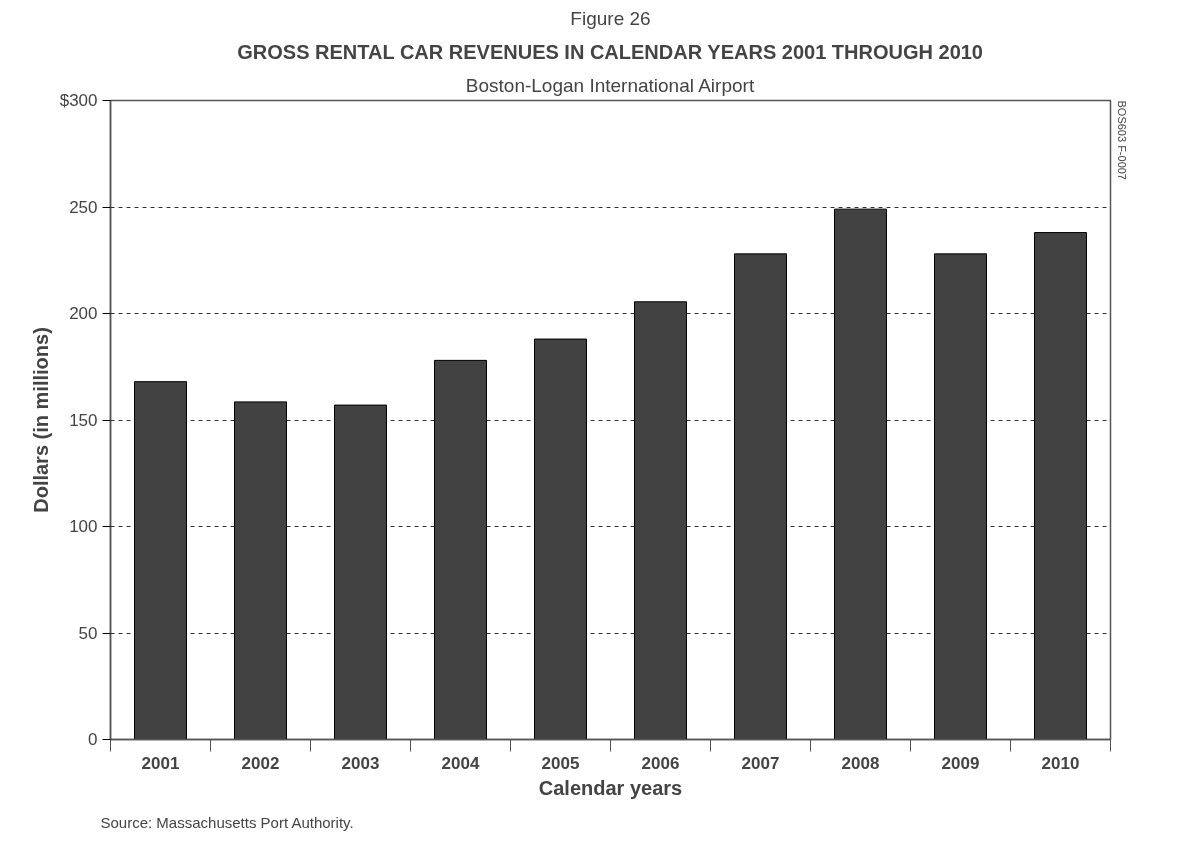  Describe the element at coordinates (660, 763) in the screenshot. I see `x-tick-label: 2006` at that location.